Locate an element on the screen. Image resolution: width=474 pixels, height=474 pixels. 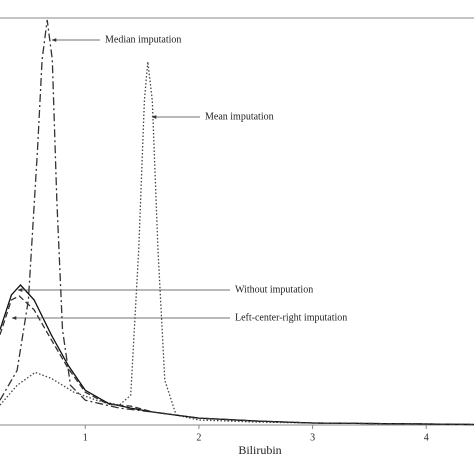
x-axis-label: Bilirubin is located at coordinates (259, 450).